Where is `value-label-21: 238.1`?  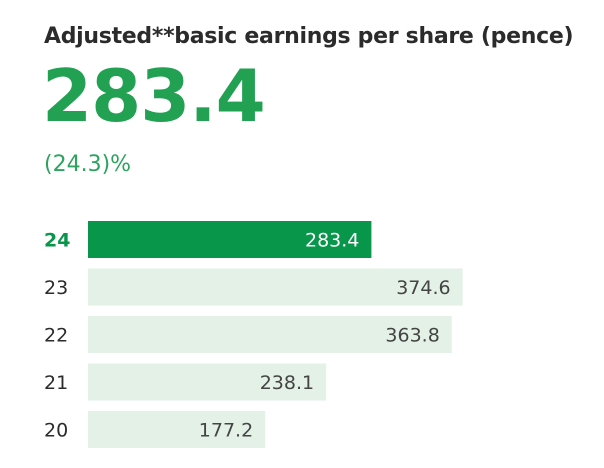 value-label-21: 238.1 is located at coordinates (287, 383).